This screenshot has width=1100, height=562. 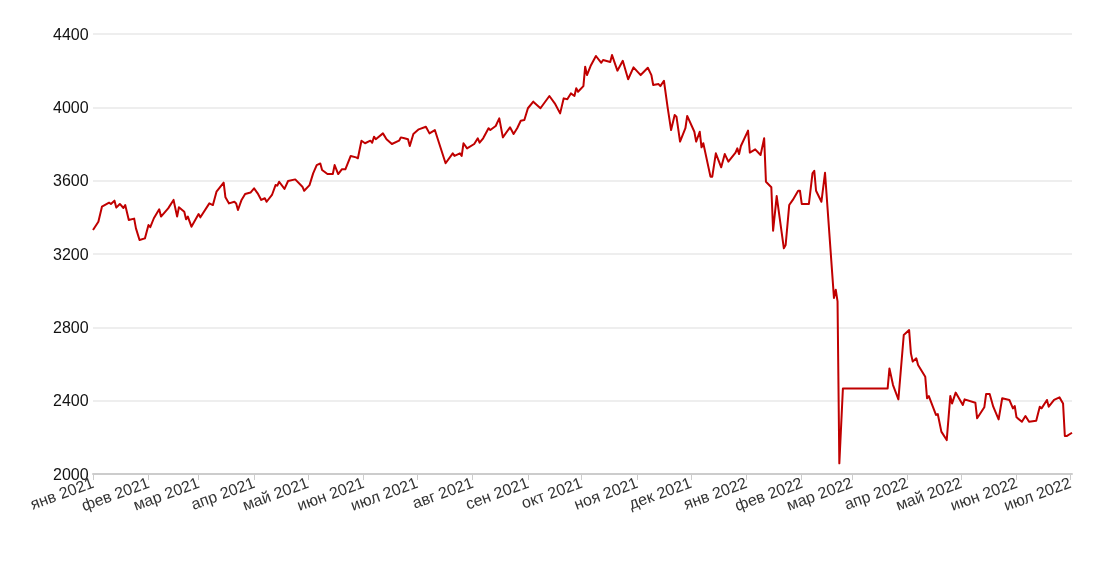 What do you see at coordinates (71, 181) in the screenshot?
I see `y-tick-label: 3600` at bounding box center [71, 181].